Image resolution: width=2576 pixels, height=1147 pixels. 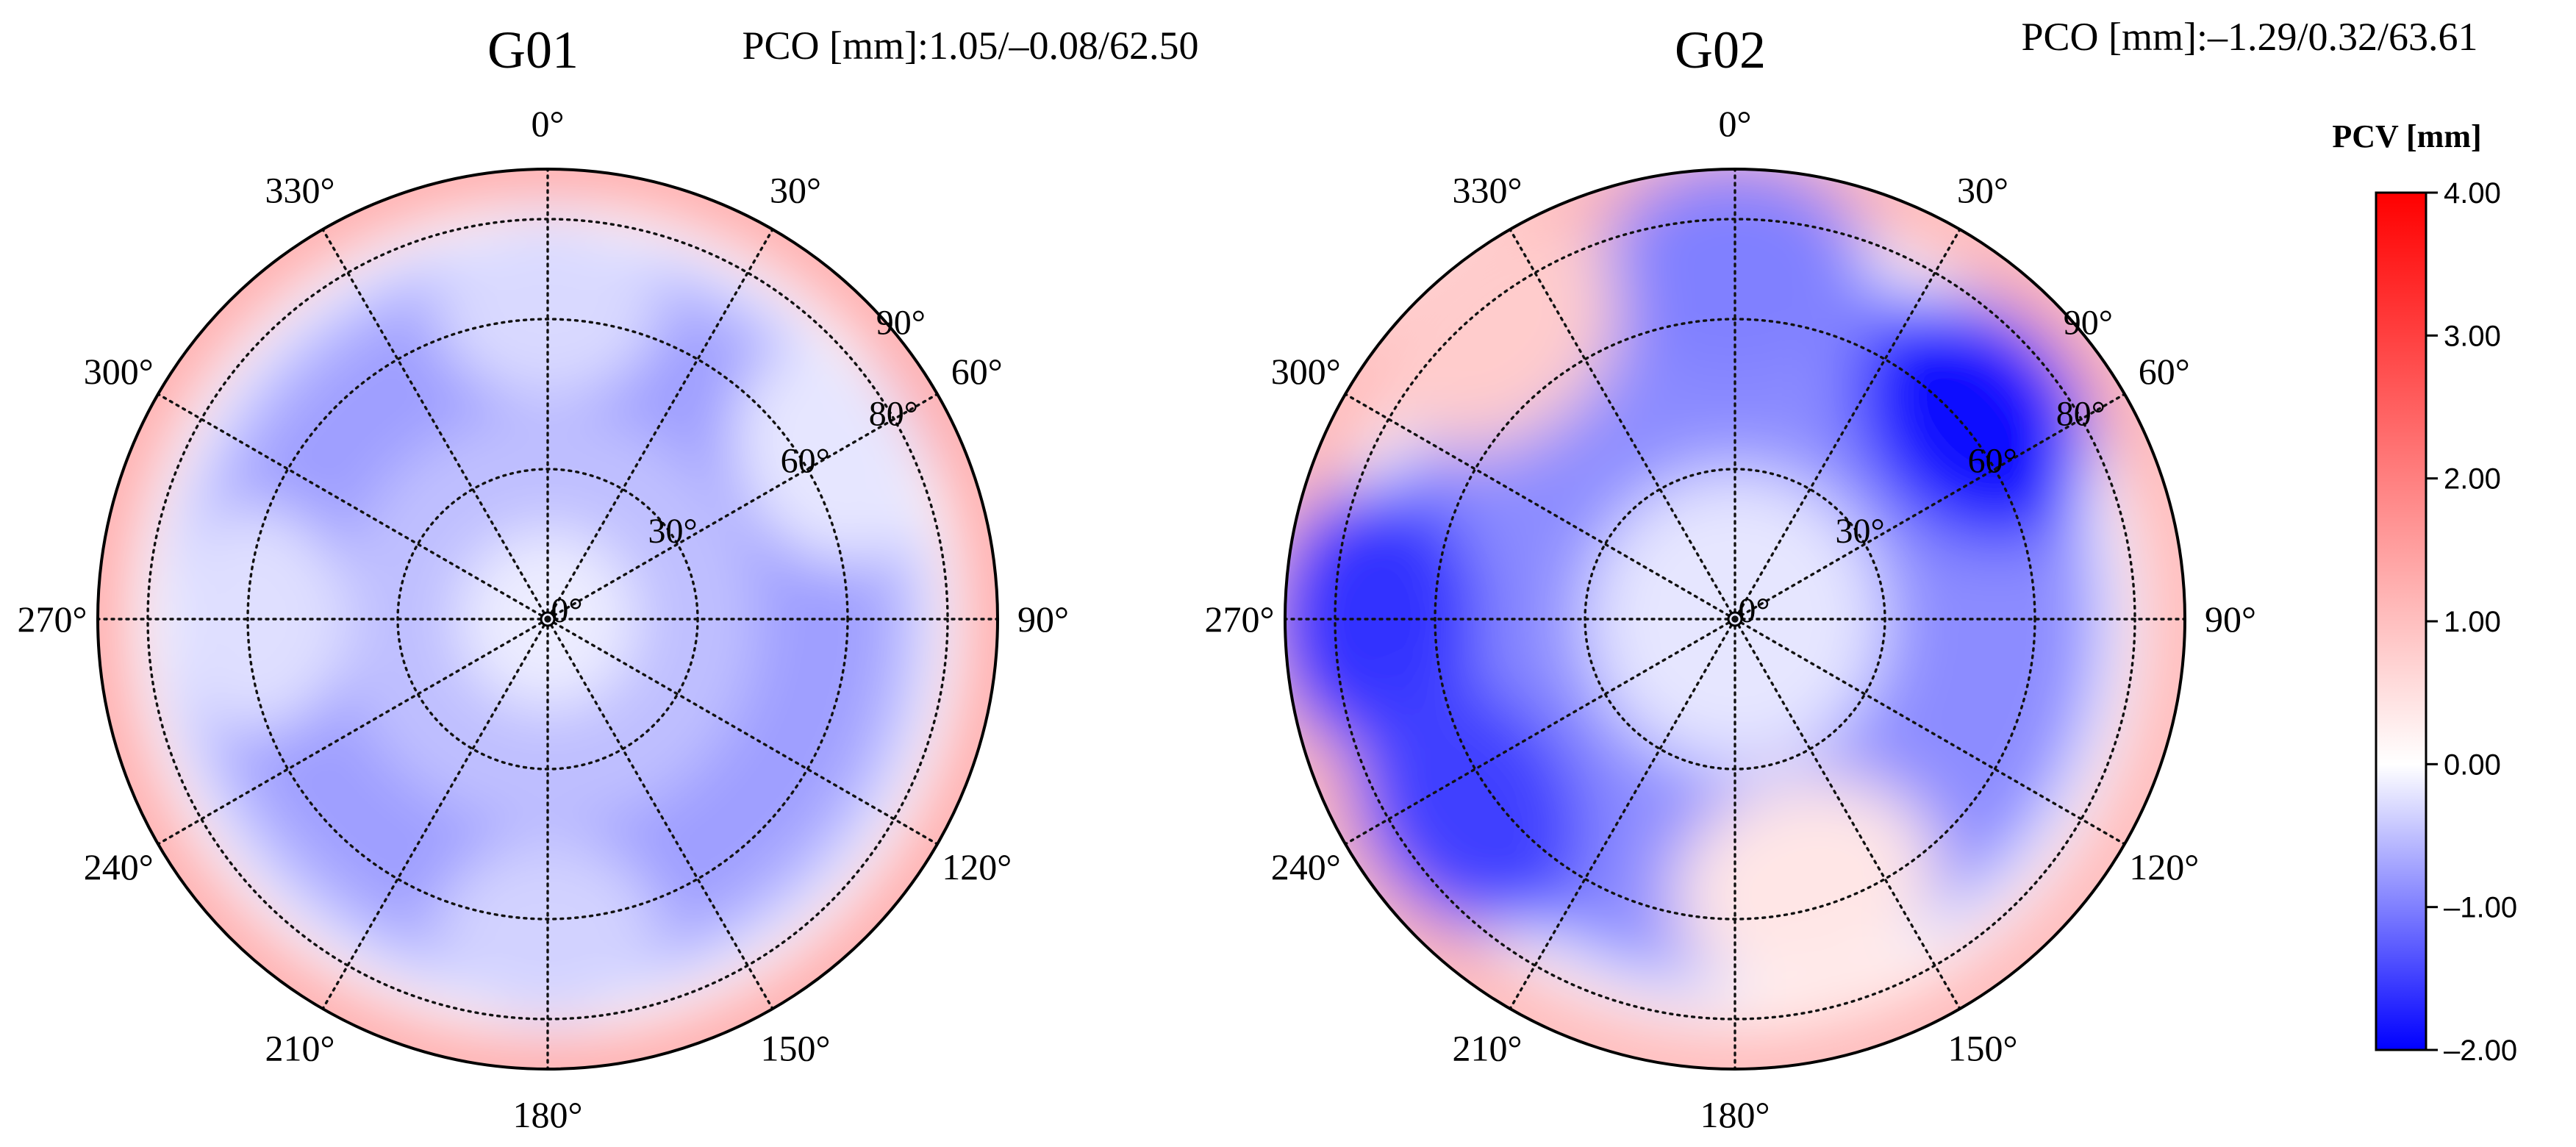 I want to click on colorbar-tick-label: 3.00, so click(x=2472, y=336).